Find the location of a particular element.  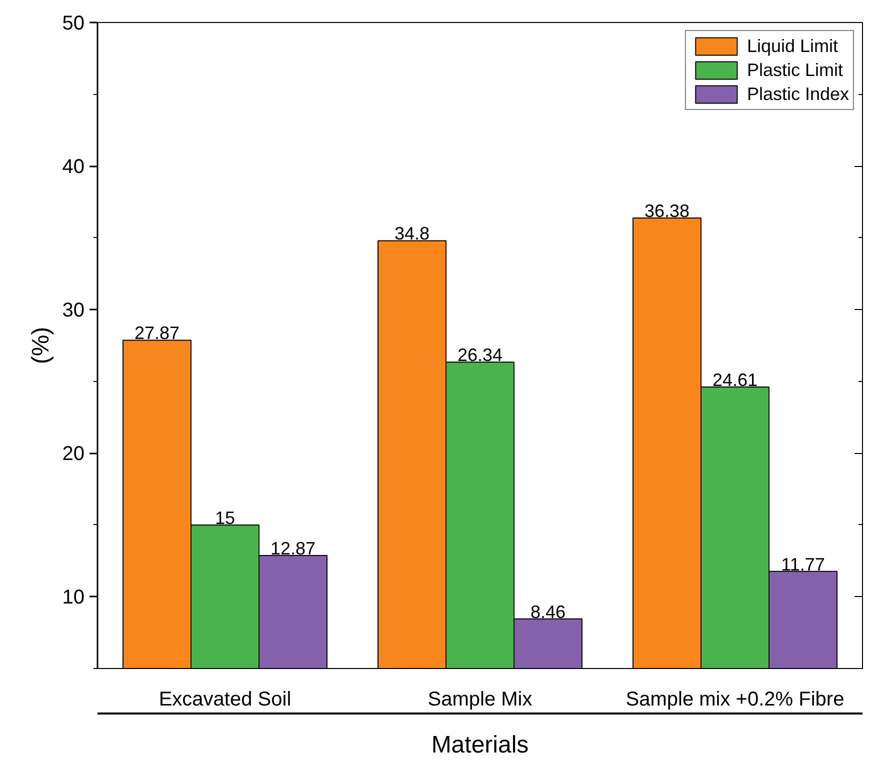

data-label: 11.77 is located at coordinates (803, 564).